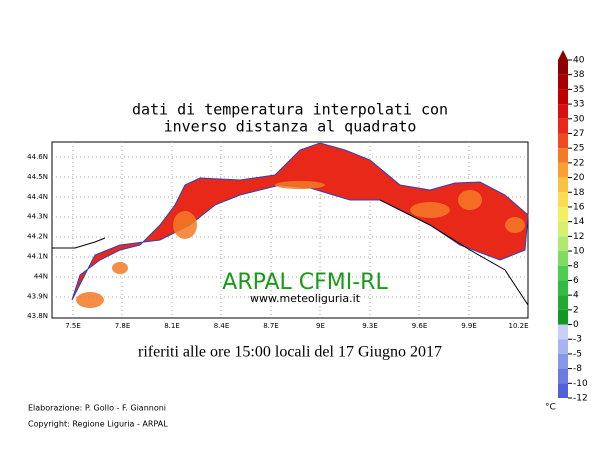 This screenshot has width=600, height=464. I want to click on lat-tick-label: 44N, so click(41, 276).